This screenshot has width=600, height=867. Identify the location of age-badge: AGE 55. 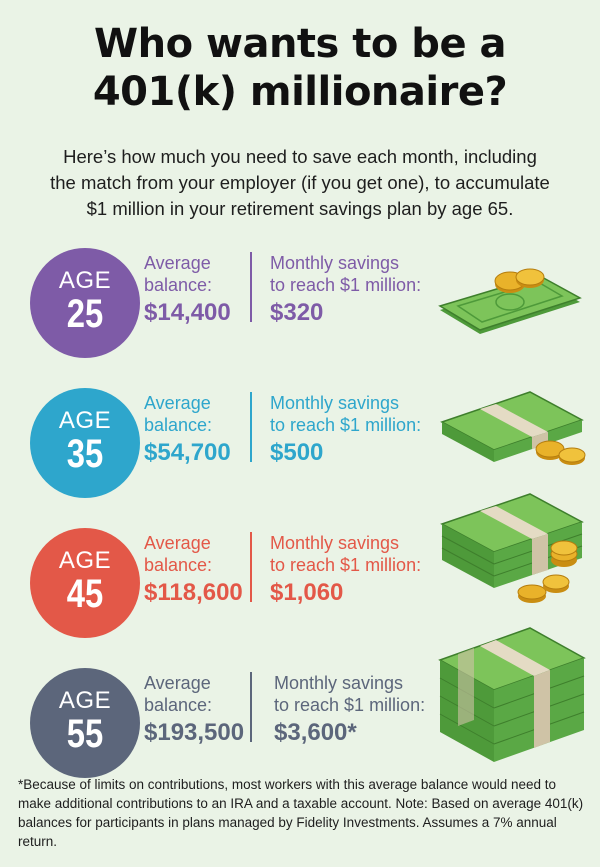
(85, 723).